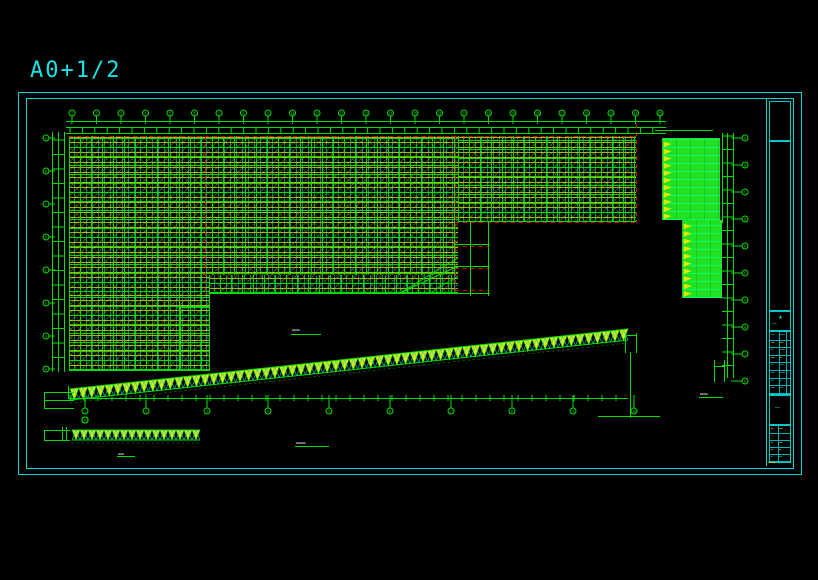 Image resolution: width=818 pixels, height=580 pixels. I want to click on axis-line-red-top, so click(352, 136).